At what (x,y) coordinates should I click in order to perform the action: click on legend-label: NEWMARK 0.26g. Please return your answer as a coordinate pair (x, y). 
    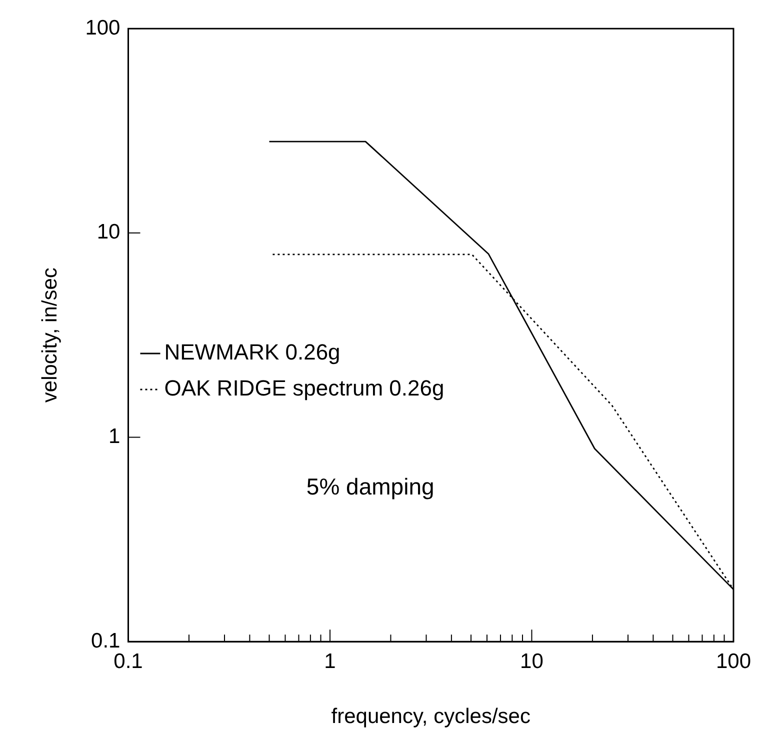
    Looking at the image, I should click on (252, 352).